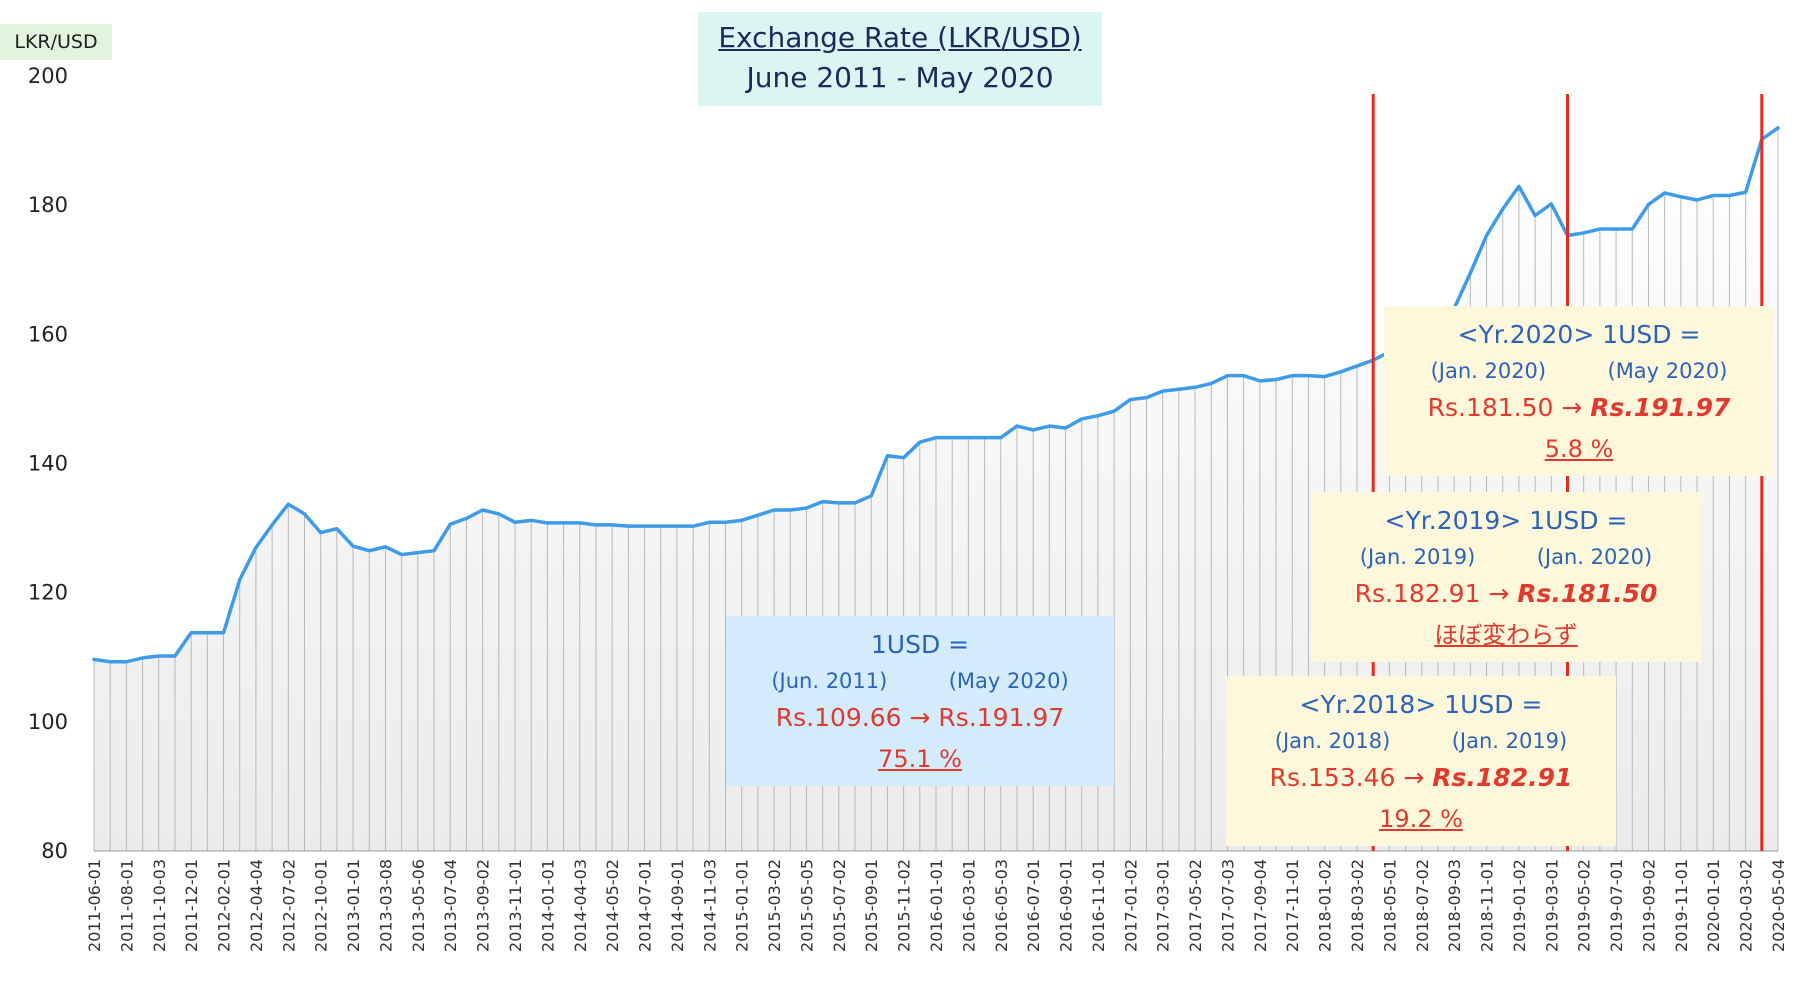  I want to click on x-tick-label: 2020-03-02, so click(1746, 905).